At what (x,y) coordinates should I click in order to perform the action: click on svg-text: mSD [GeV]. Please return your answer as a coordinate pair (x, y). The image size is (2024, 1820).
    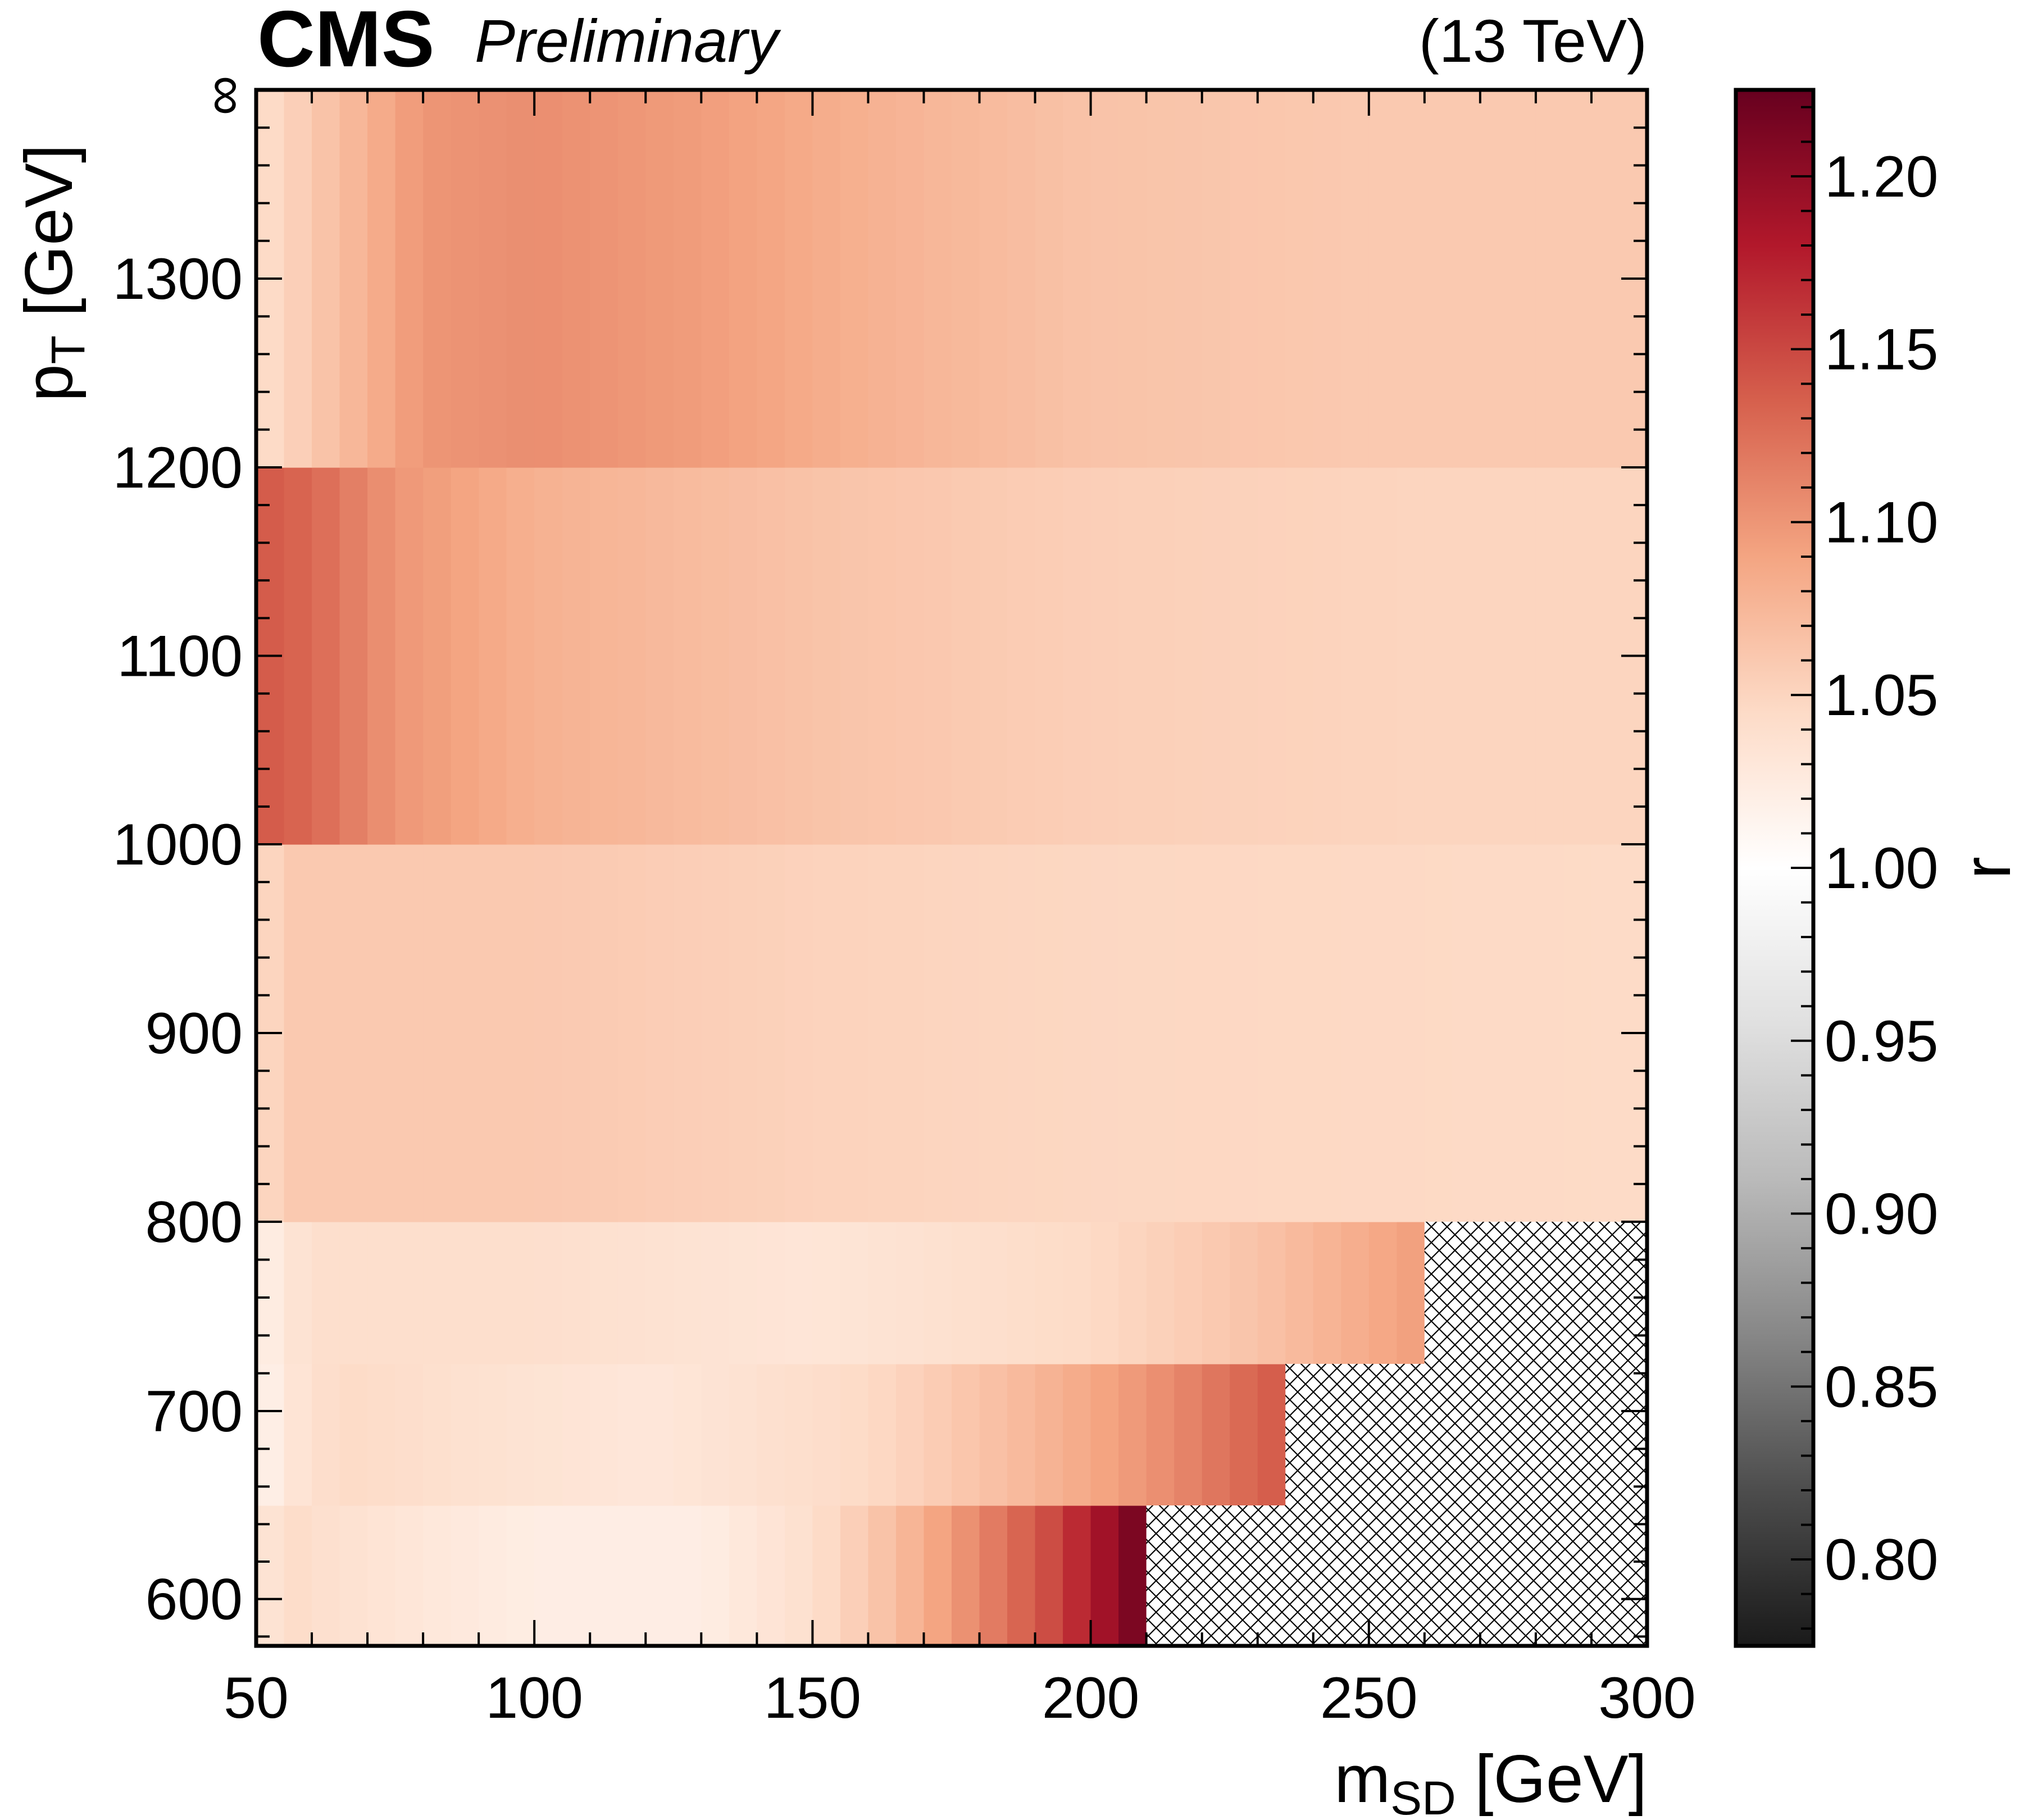
    Looking at the image, I should click on (1490, 1780).